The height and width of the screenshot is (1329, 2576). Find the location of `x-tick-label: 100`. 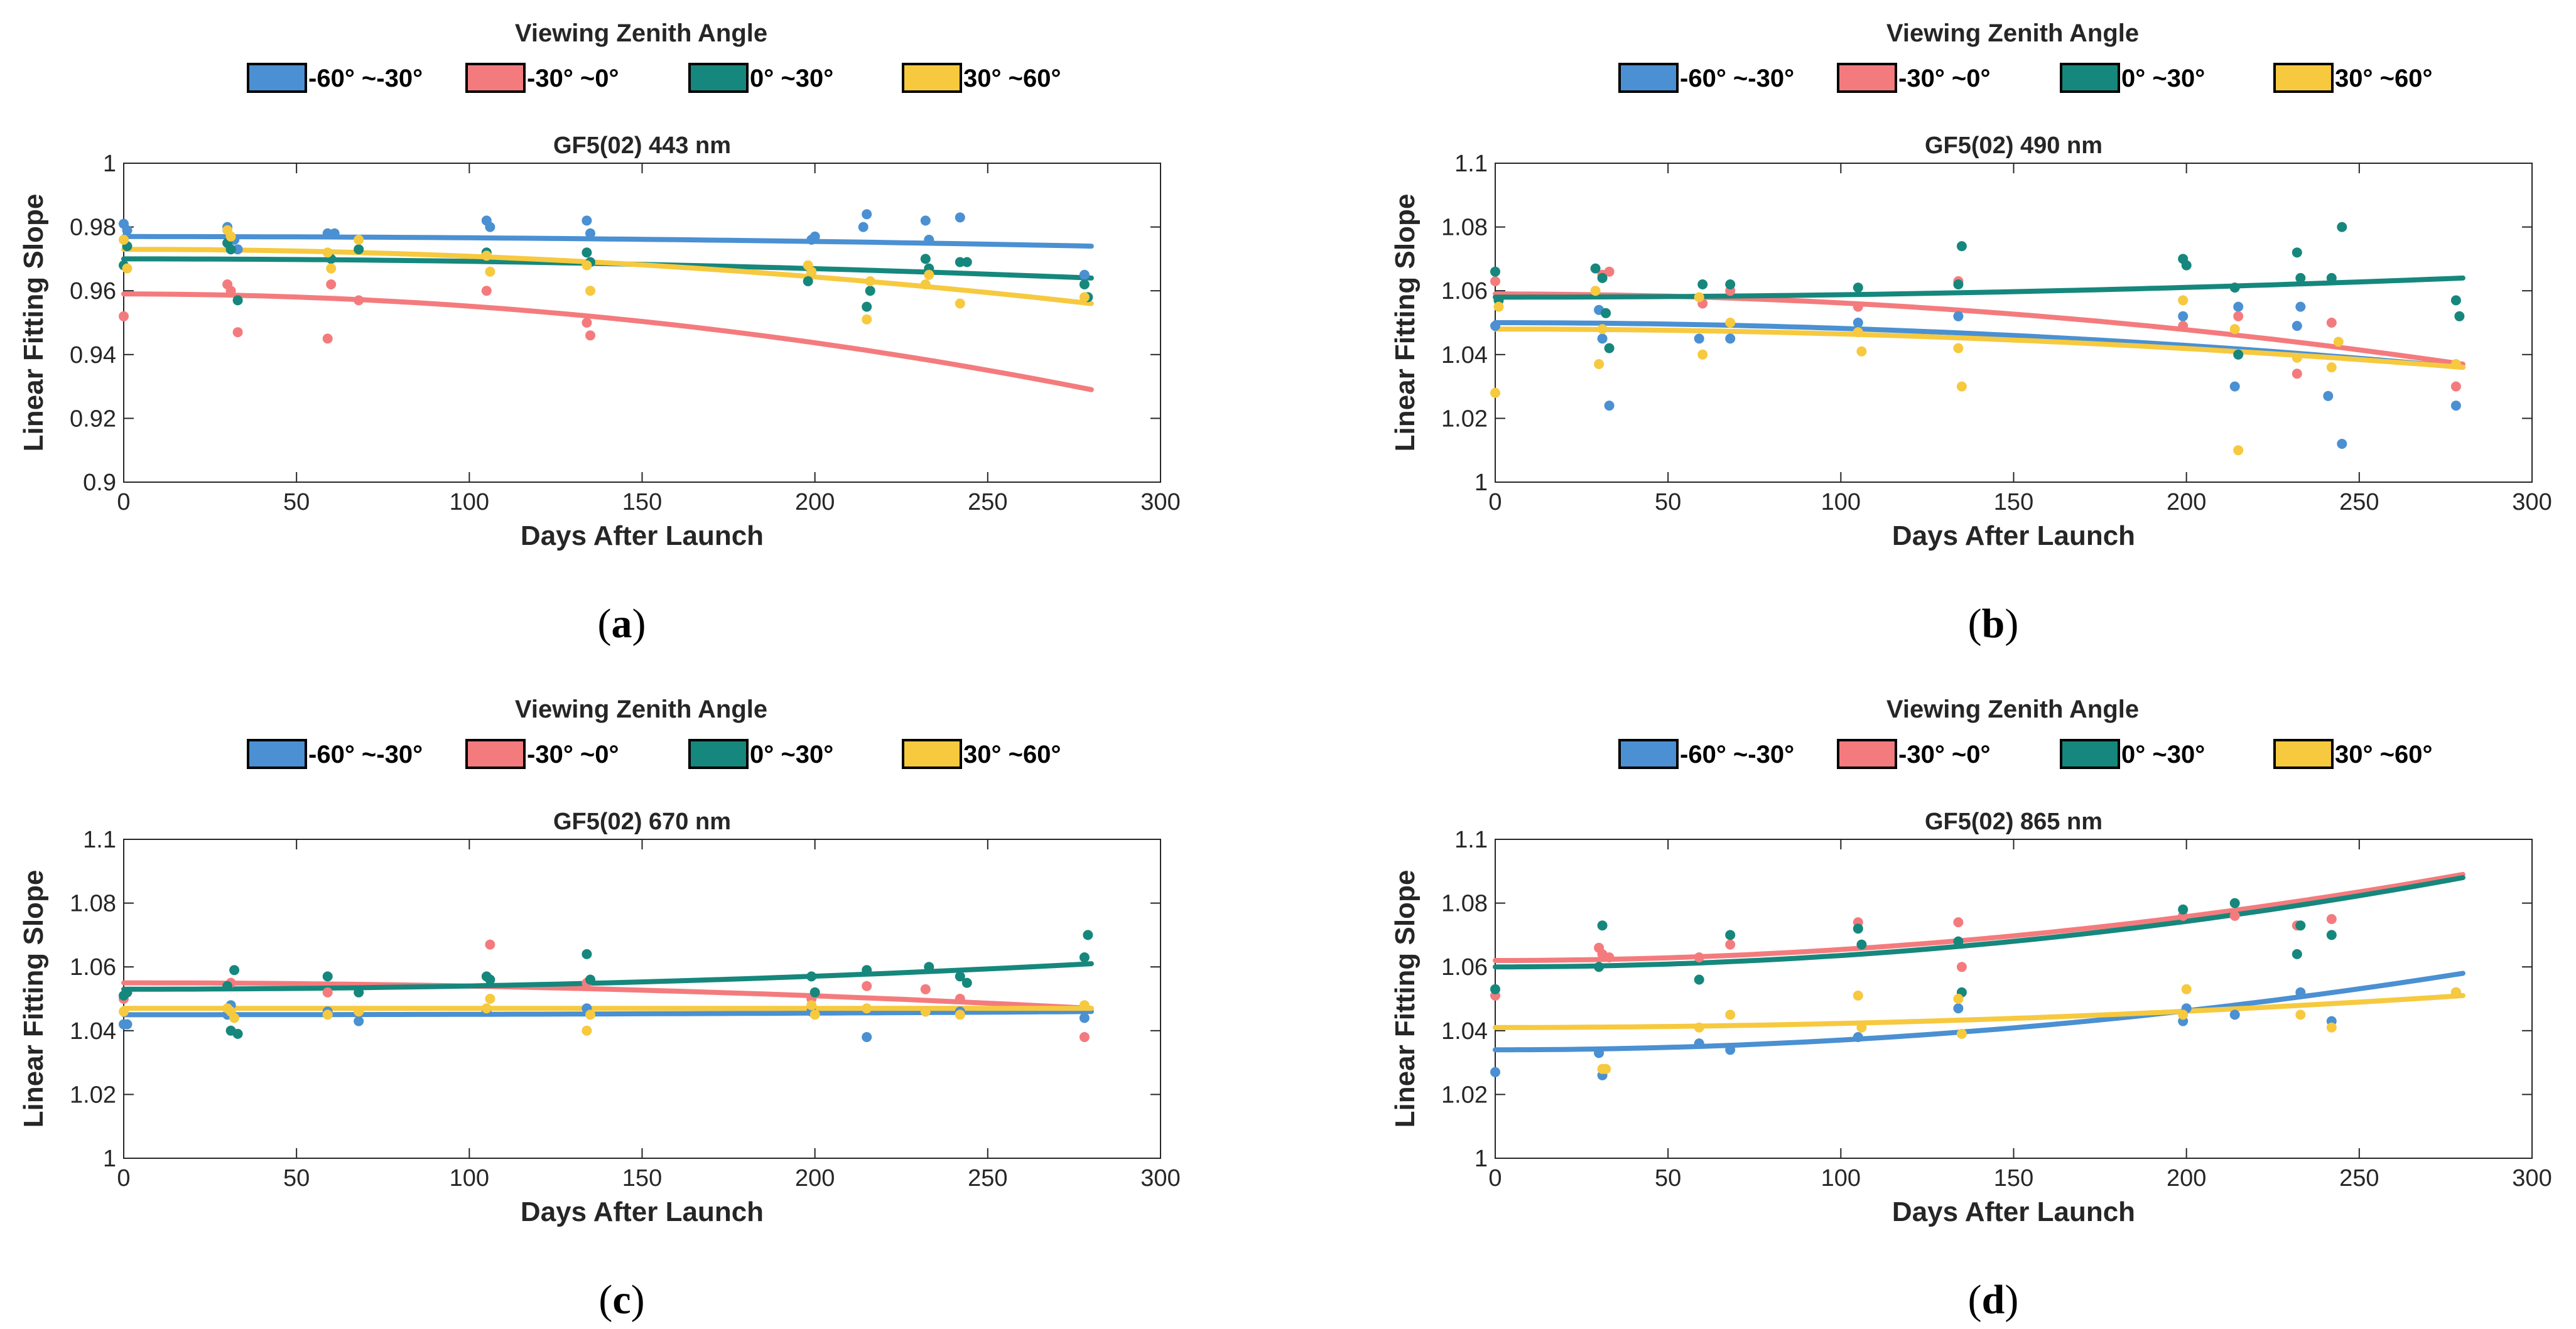

x-tick-label: 100 is located at coordinates (469, 1178).